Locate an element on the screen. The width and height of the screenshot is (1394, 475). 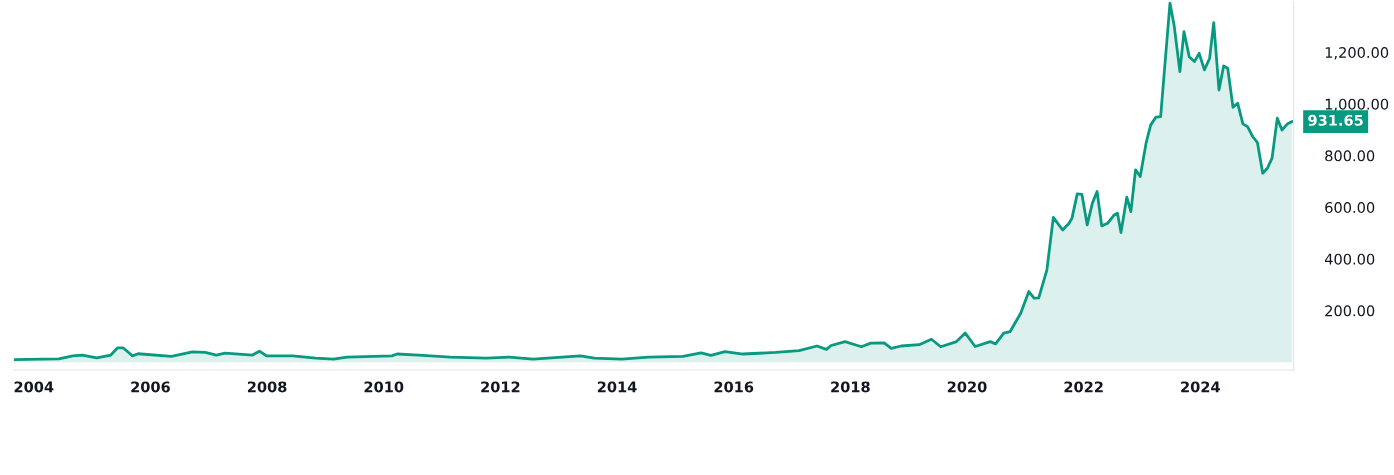
x-tick-label: 2014 is located at coordinates (617, 387).